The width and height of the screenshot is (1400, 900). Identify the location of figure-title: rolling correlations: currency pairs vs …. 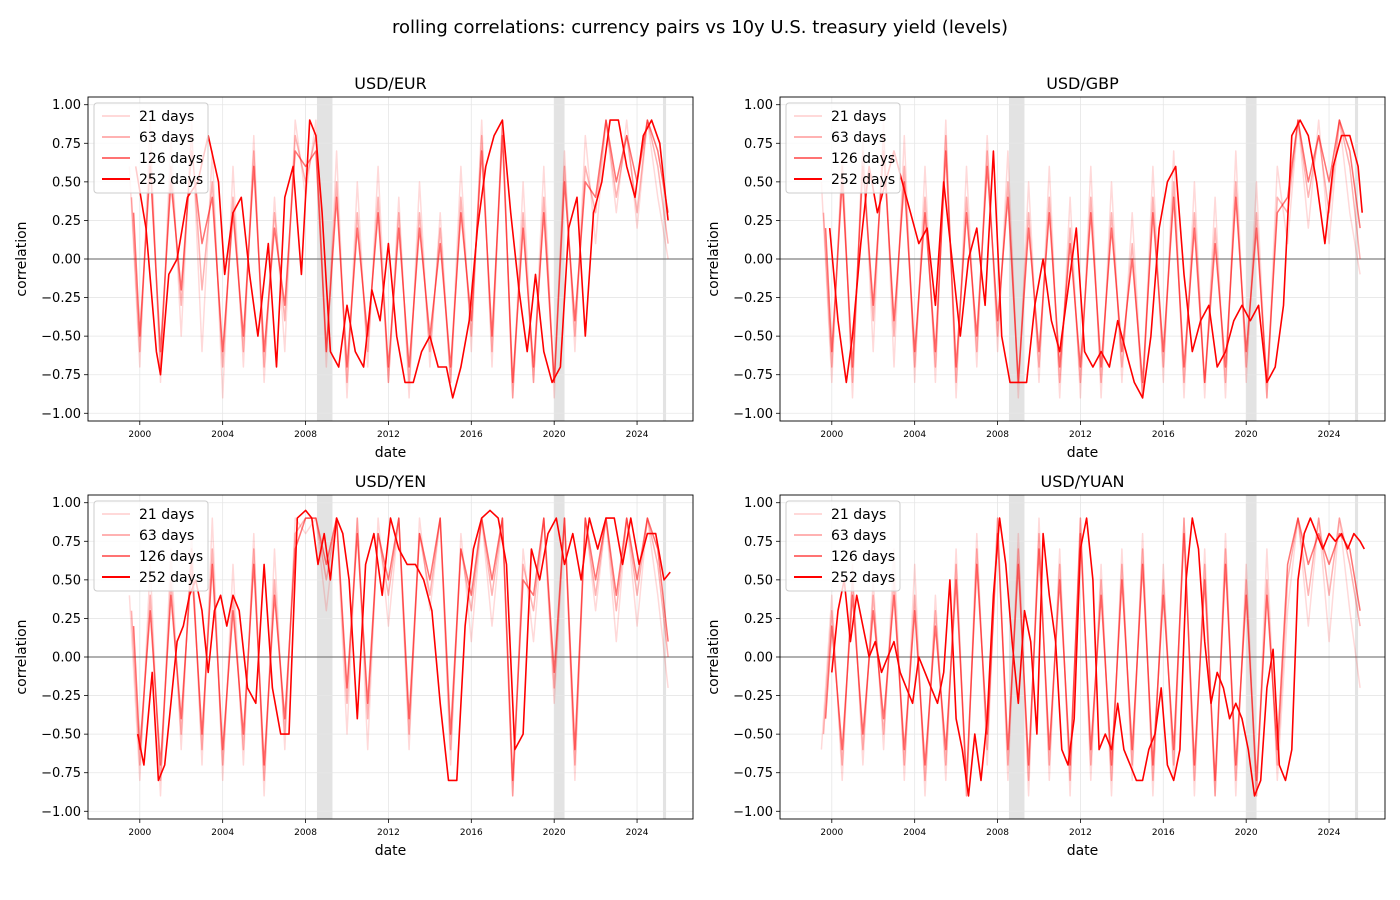
(700, 27).